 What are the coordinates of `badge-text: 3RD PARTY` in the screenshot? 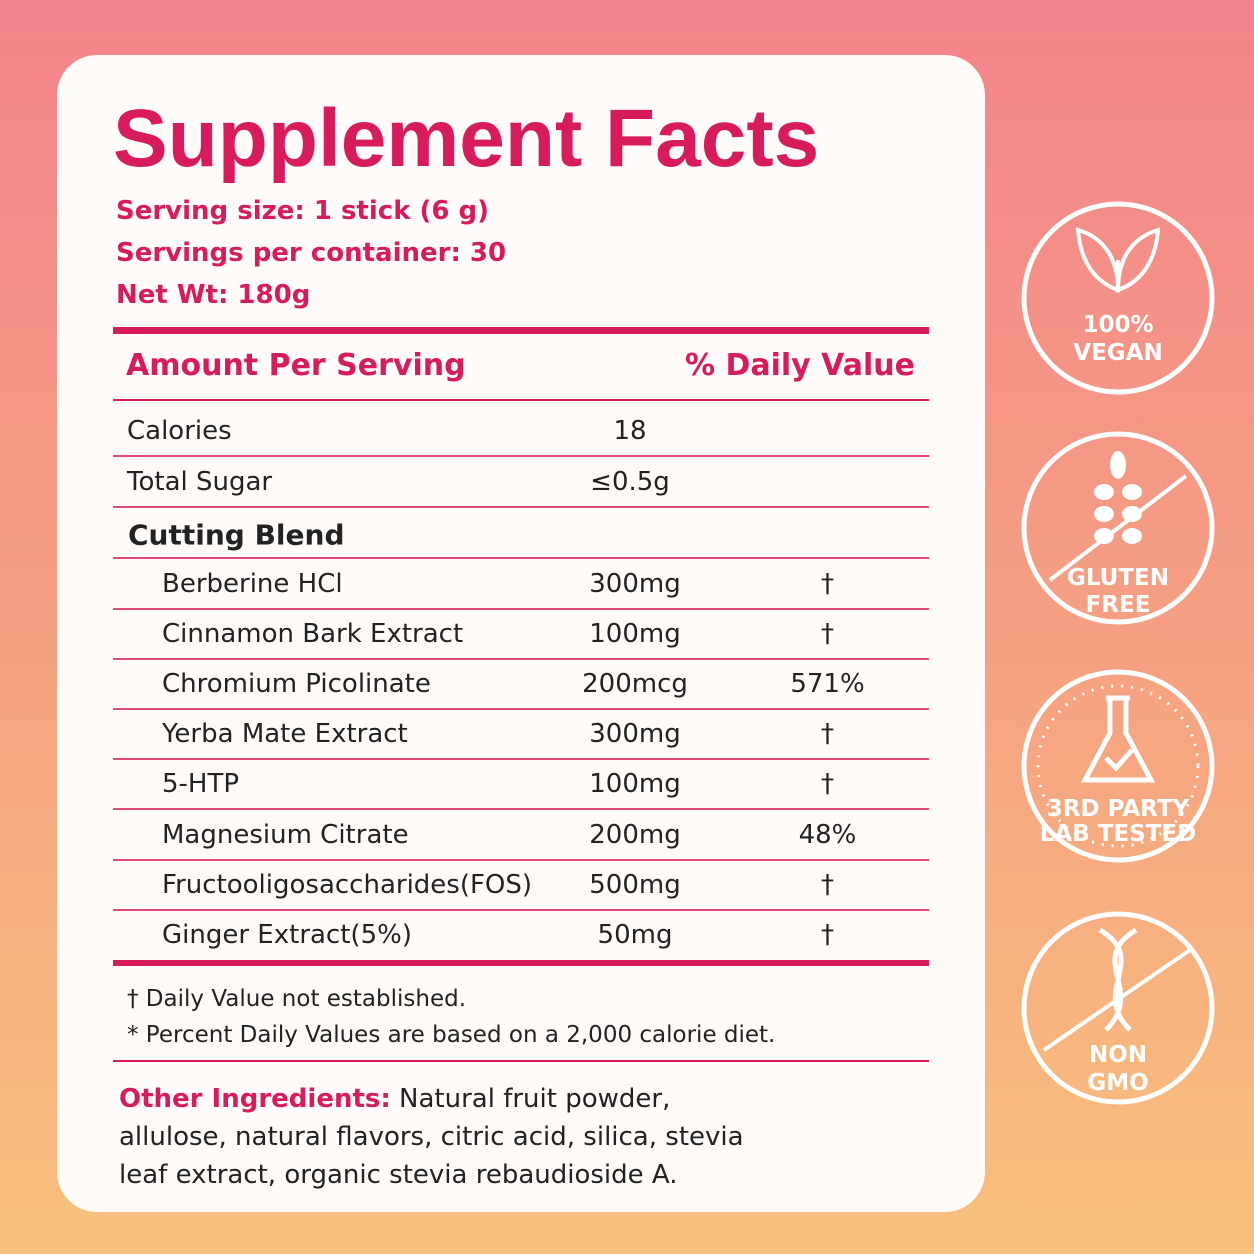 It's located at (1118, 809).